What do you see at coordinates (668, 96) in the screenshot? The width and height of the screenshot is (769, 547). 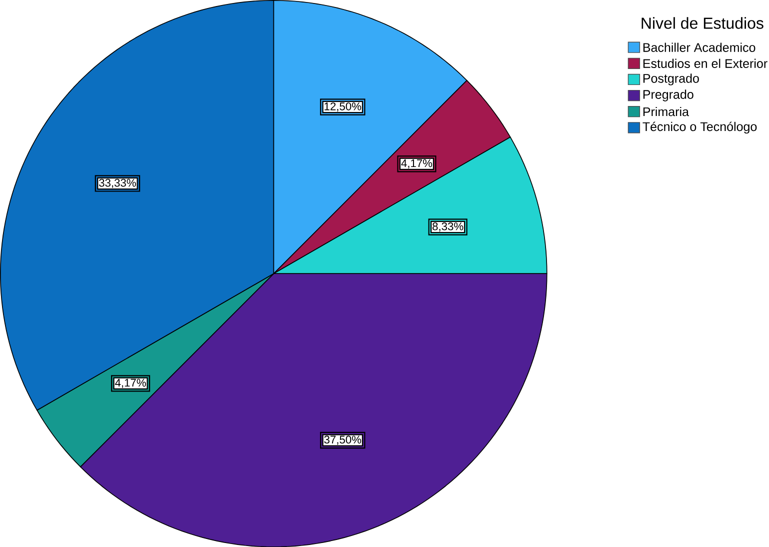 I see `legend-label: Pregrado` at bounding box center [668, 96].